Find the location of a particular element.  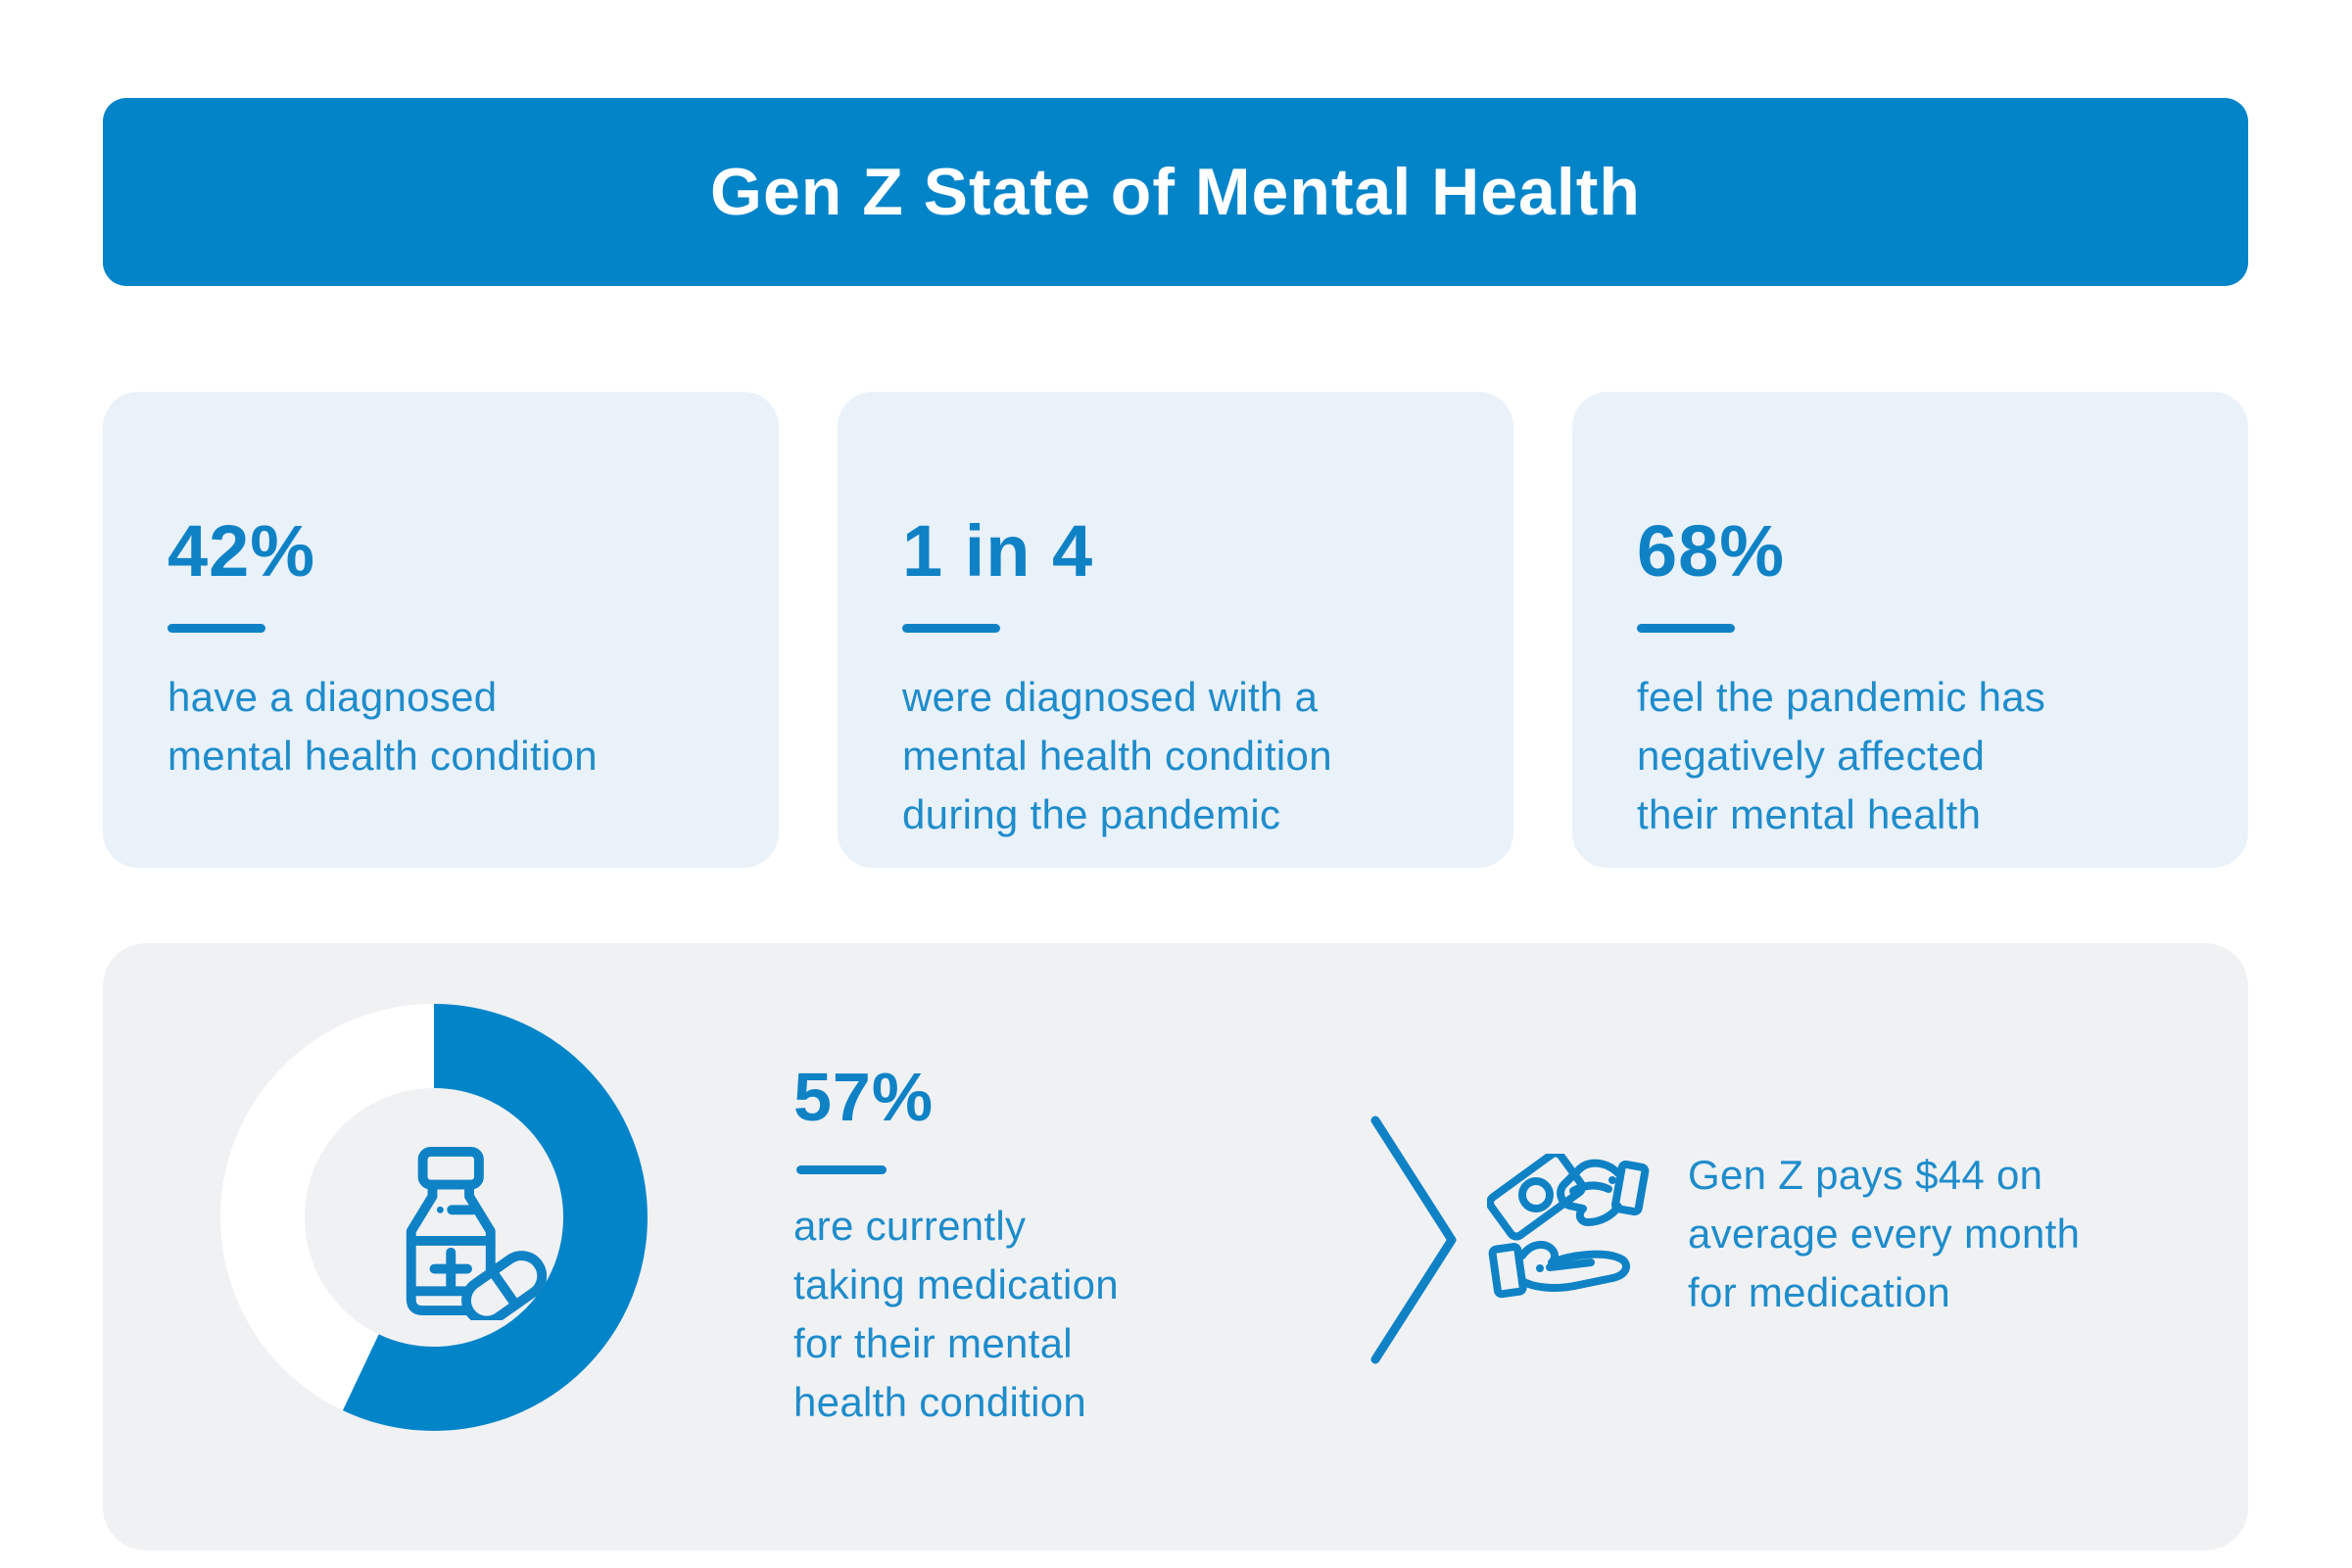

header-banner: Gen Z State of Mental Health is located at coordinates (1175, 192).